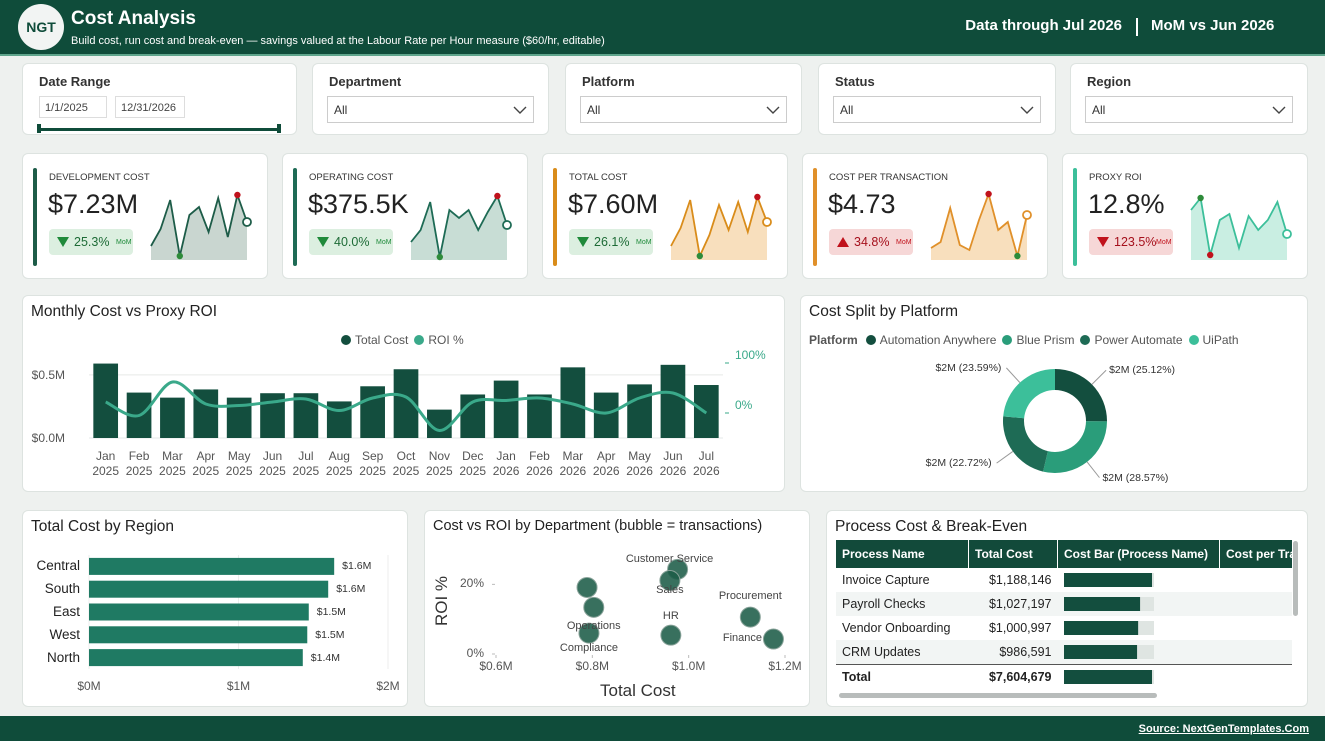 The width and height of the screenshot is (1325, 741). Describe the element at coordinates (665, 216) in the screenshot. I see `kpi-card: TOTAL COST $7.60M 26.1% MoM` at that location.